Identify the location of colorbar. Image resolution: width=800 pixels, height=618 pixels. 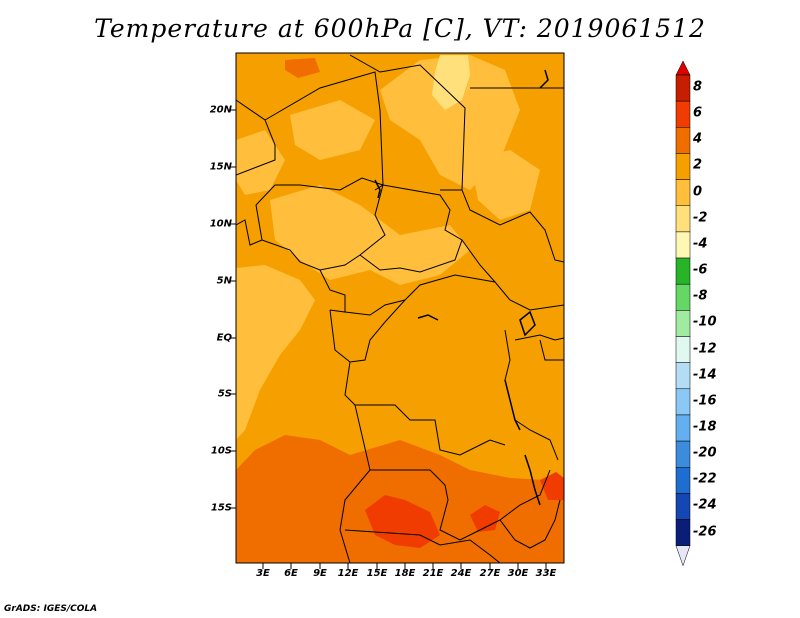
(683, 313).